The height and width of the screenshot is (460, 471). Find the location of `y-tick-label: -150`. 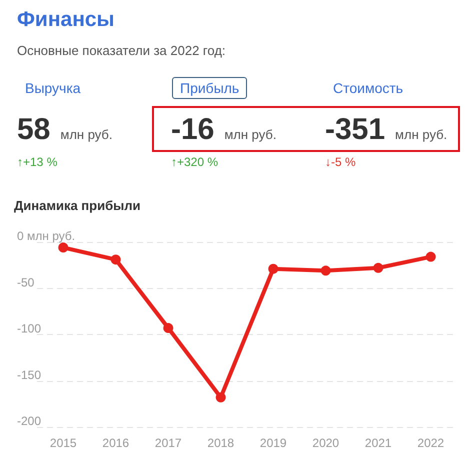

y-tick-label: -150 is located at coordinates (29, 375).